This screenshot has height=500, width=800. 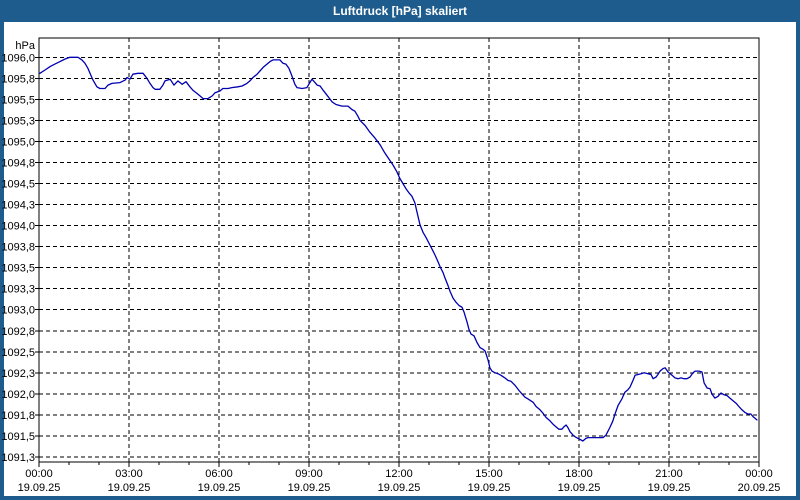 What do you see at coordinates (18, 142) in the screenshot?
I see `y-tick-label: 1095,0` at bounding box center [18, 142].